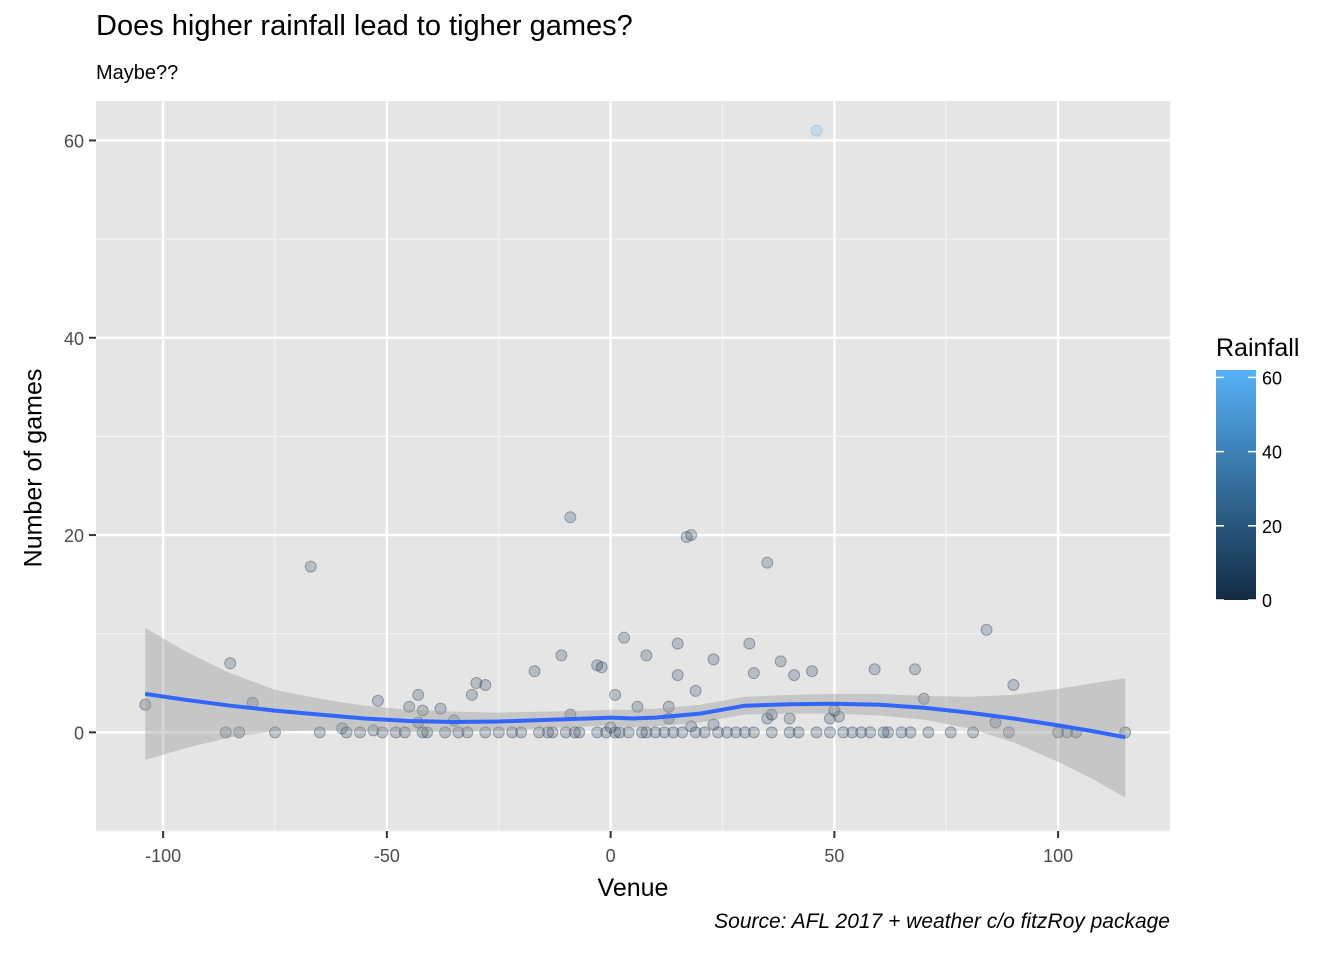 The height and width of the screenshot is (960, 1344). I want to click on chart-subtitle: Maybe??, so click(137, 73).